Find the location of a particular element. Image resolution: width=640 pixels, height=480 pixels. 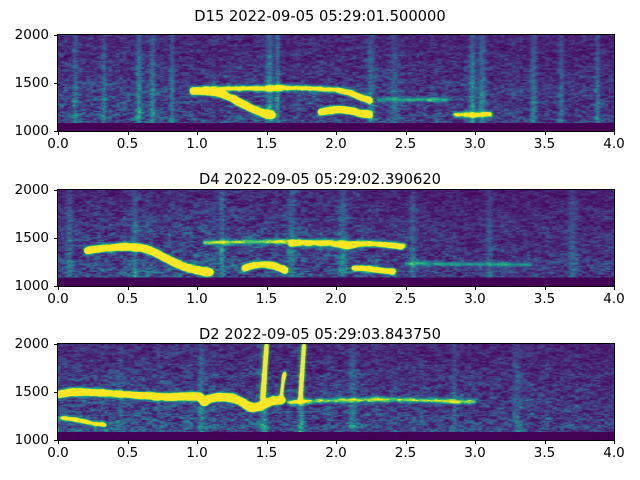

subplot-title: D2 2022-09-05 05:29:03.843750 is located at coordinates (320, 334).